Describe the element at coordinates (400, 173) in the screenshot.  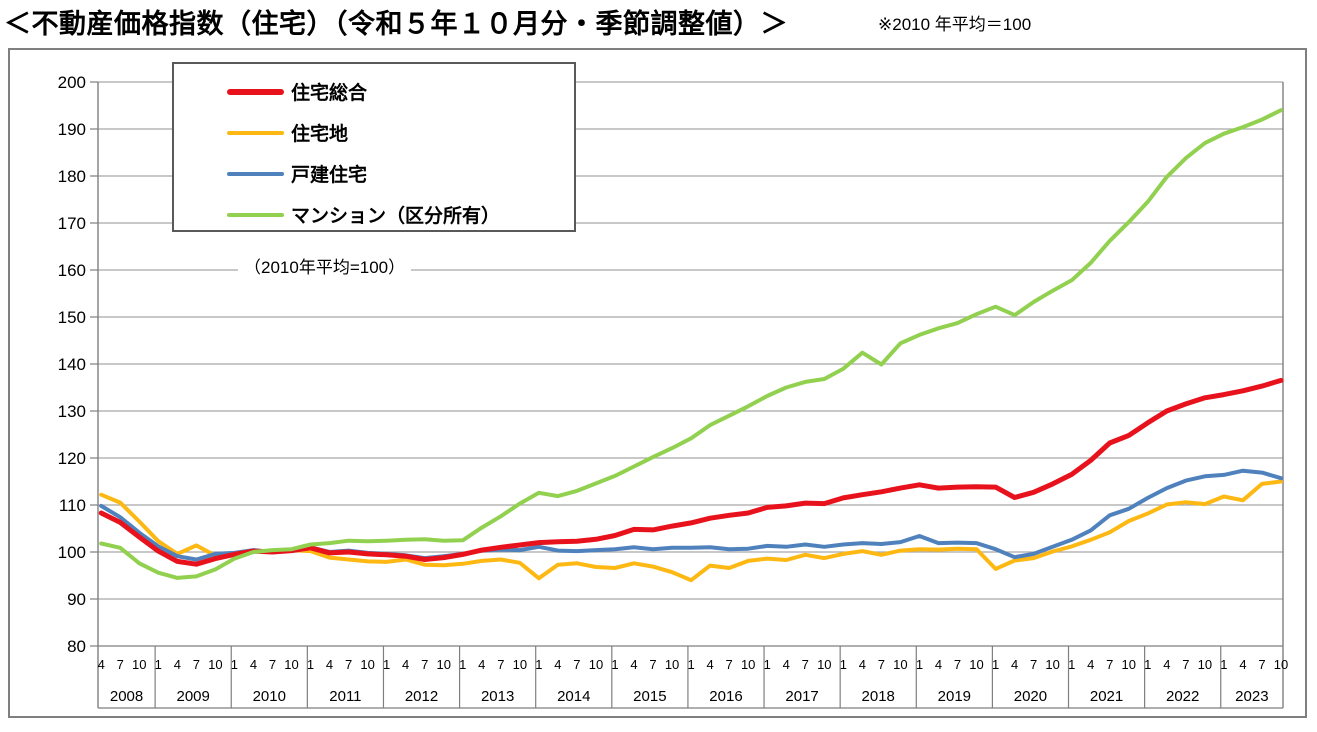
I see `legend-item-kodate-jutaku: 戸建住宅` at that location.